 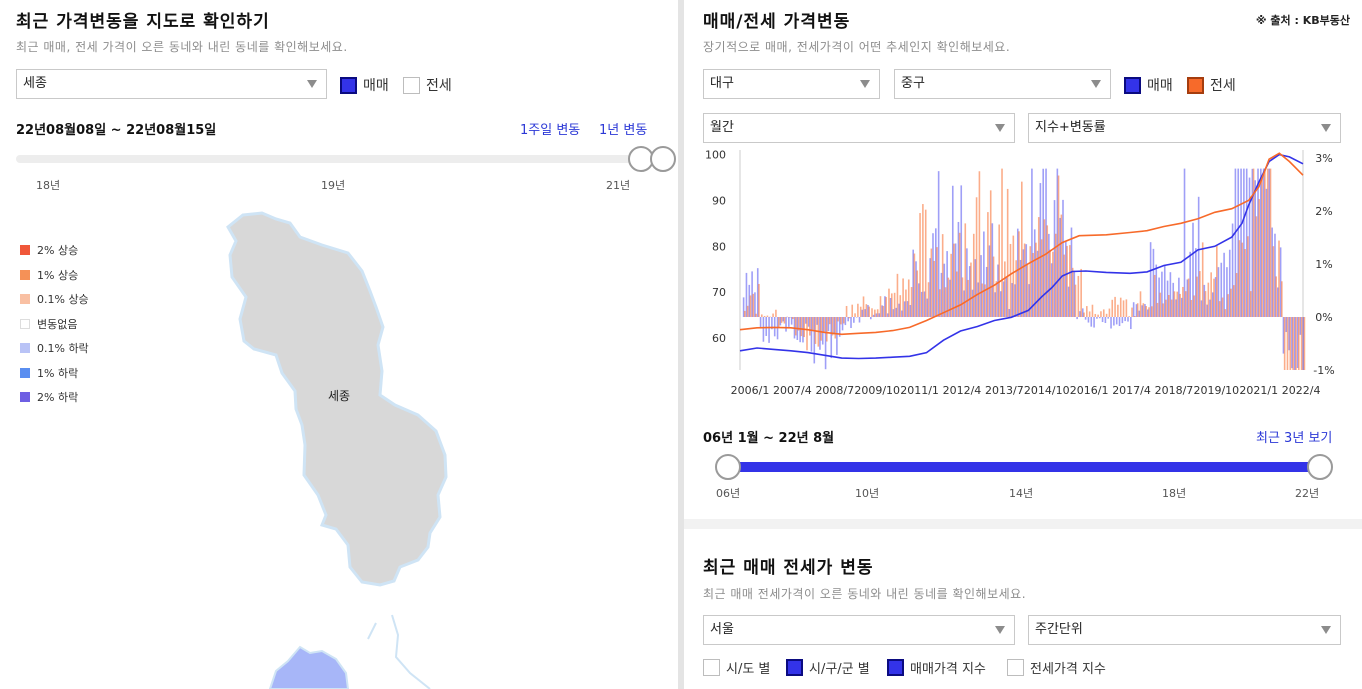 I want to click on range-slider-start-handle, so click(x=728, y=467).